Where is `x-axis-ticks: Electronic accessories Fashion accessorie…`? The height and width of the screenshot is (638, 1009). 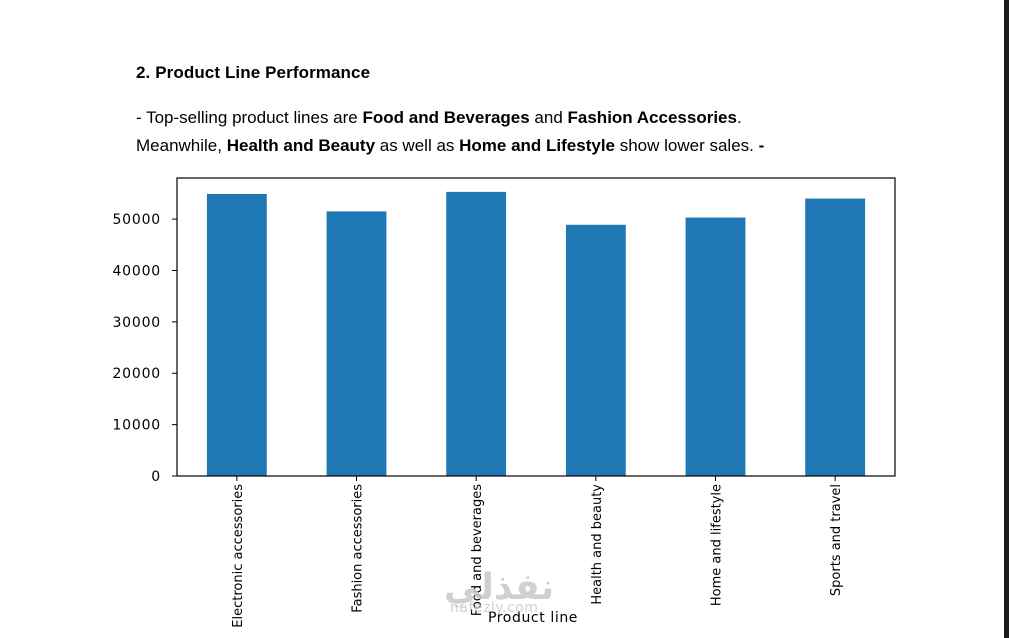
x-axis-ticks: Electronic accessories Fashion accessorie… is located at coordinates (537, 552).